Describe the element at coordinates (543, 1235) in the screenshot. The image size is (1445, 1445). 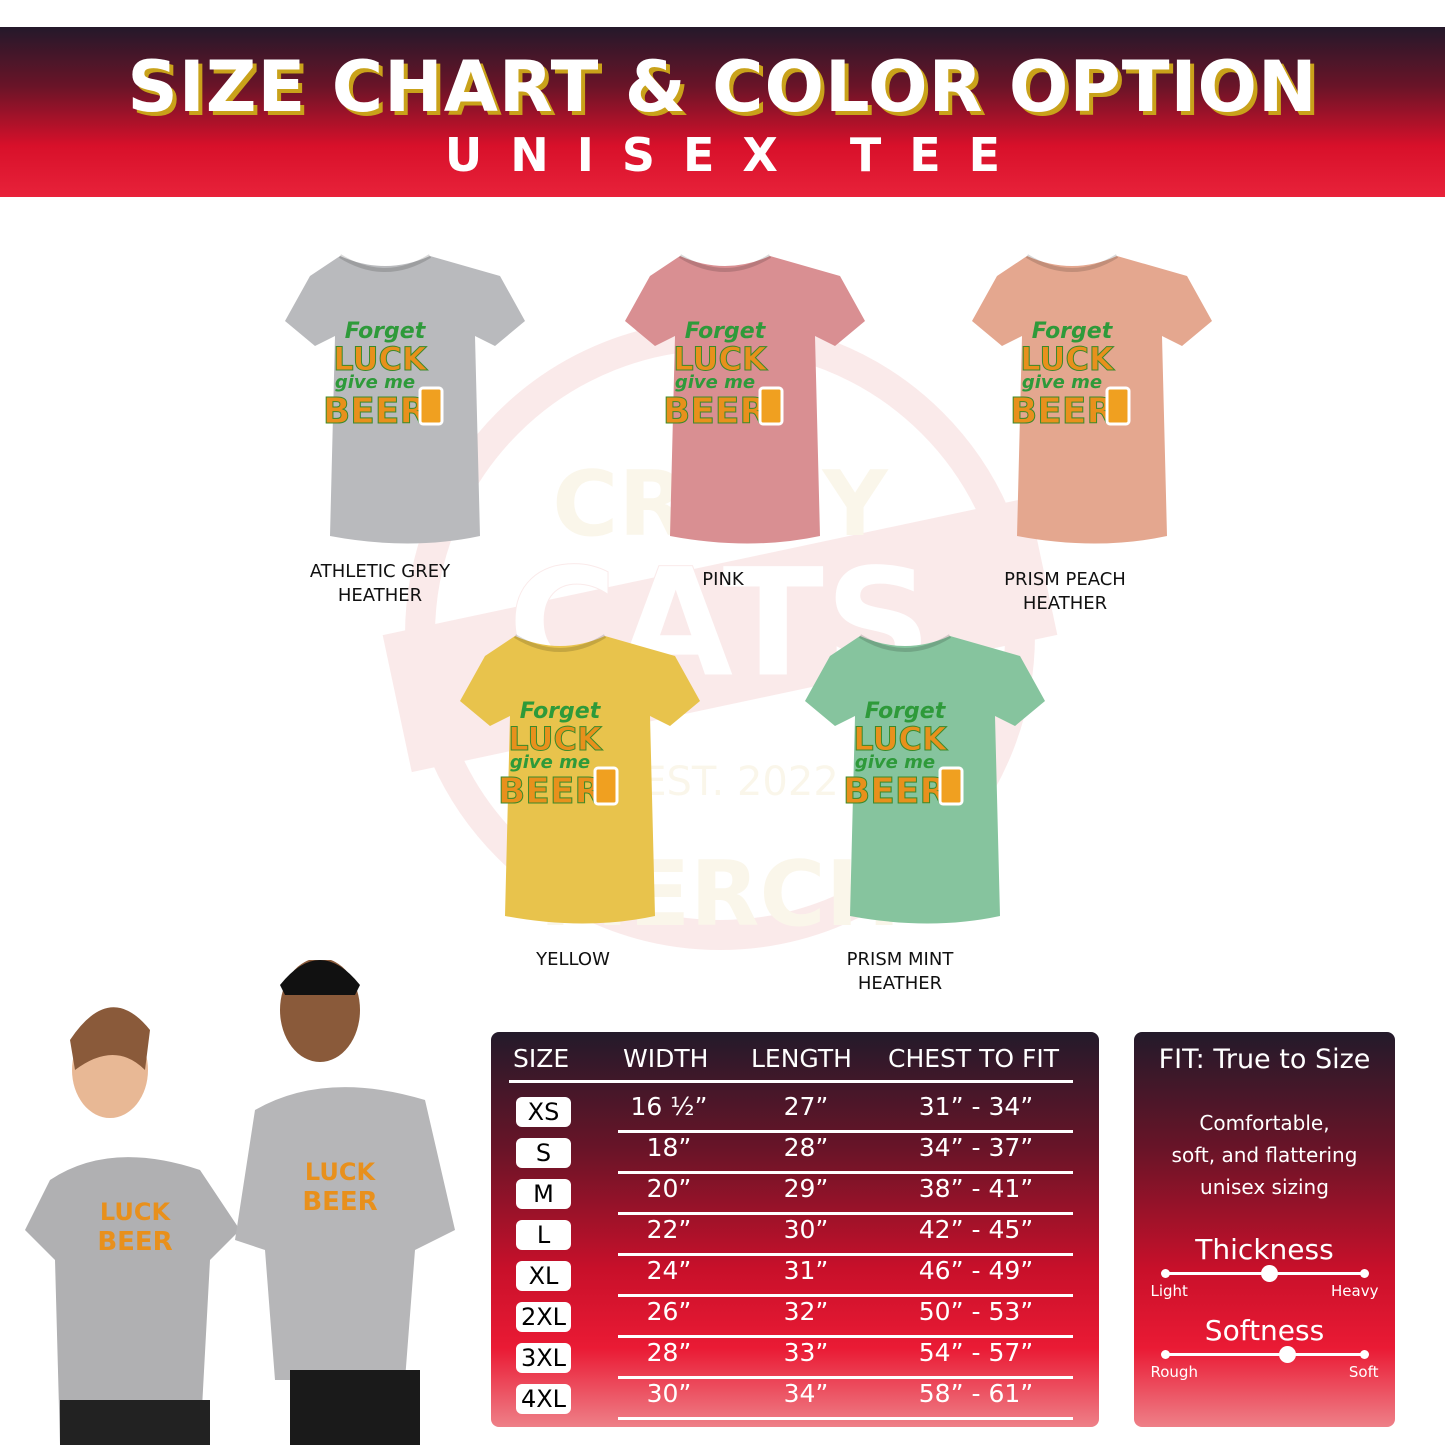
I see `size-badge: L` at that location.